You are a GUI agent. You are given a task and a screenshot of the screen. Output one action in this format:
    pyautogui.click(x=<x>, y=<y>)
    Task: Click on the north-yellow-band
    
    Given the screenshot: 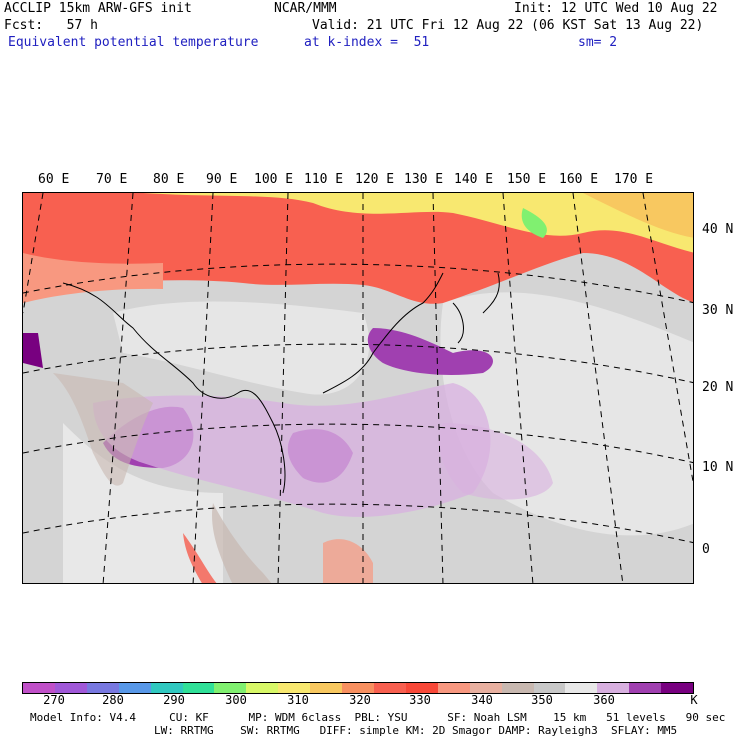 What is the action you would take?
    pyautogui.click(x=358, y=223)
    